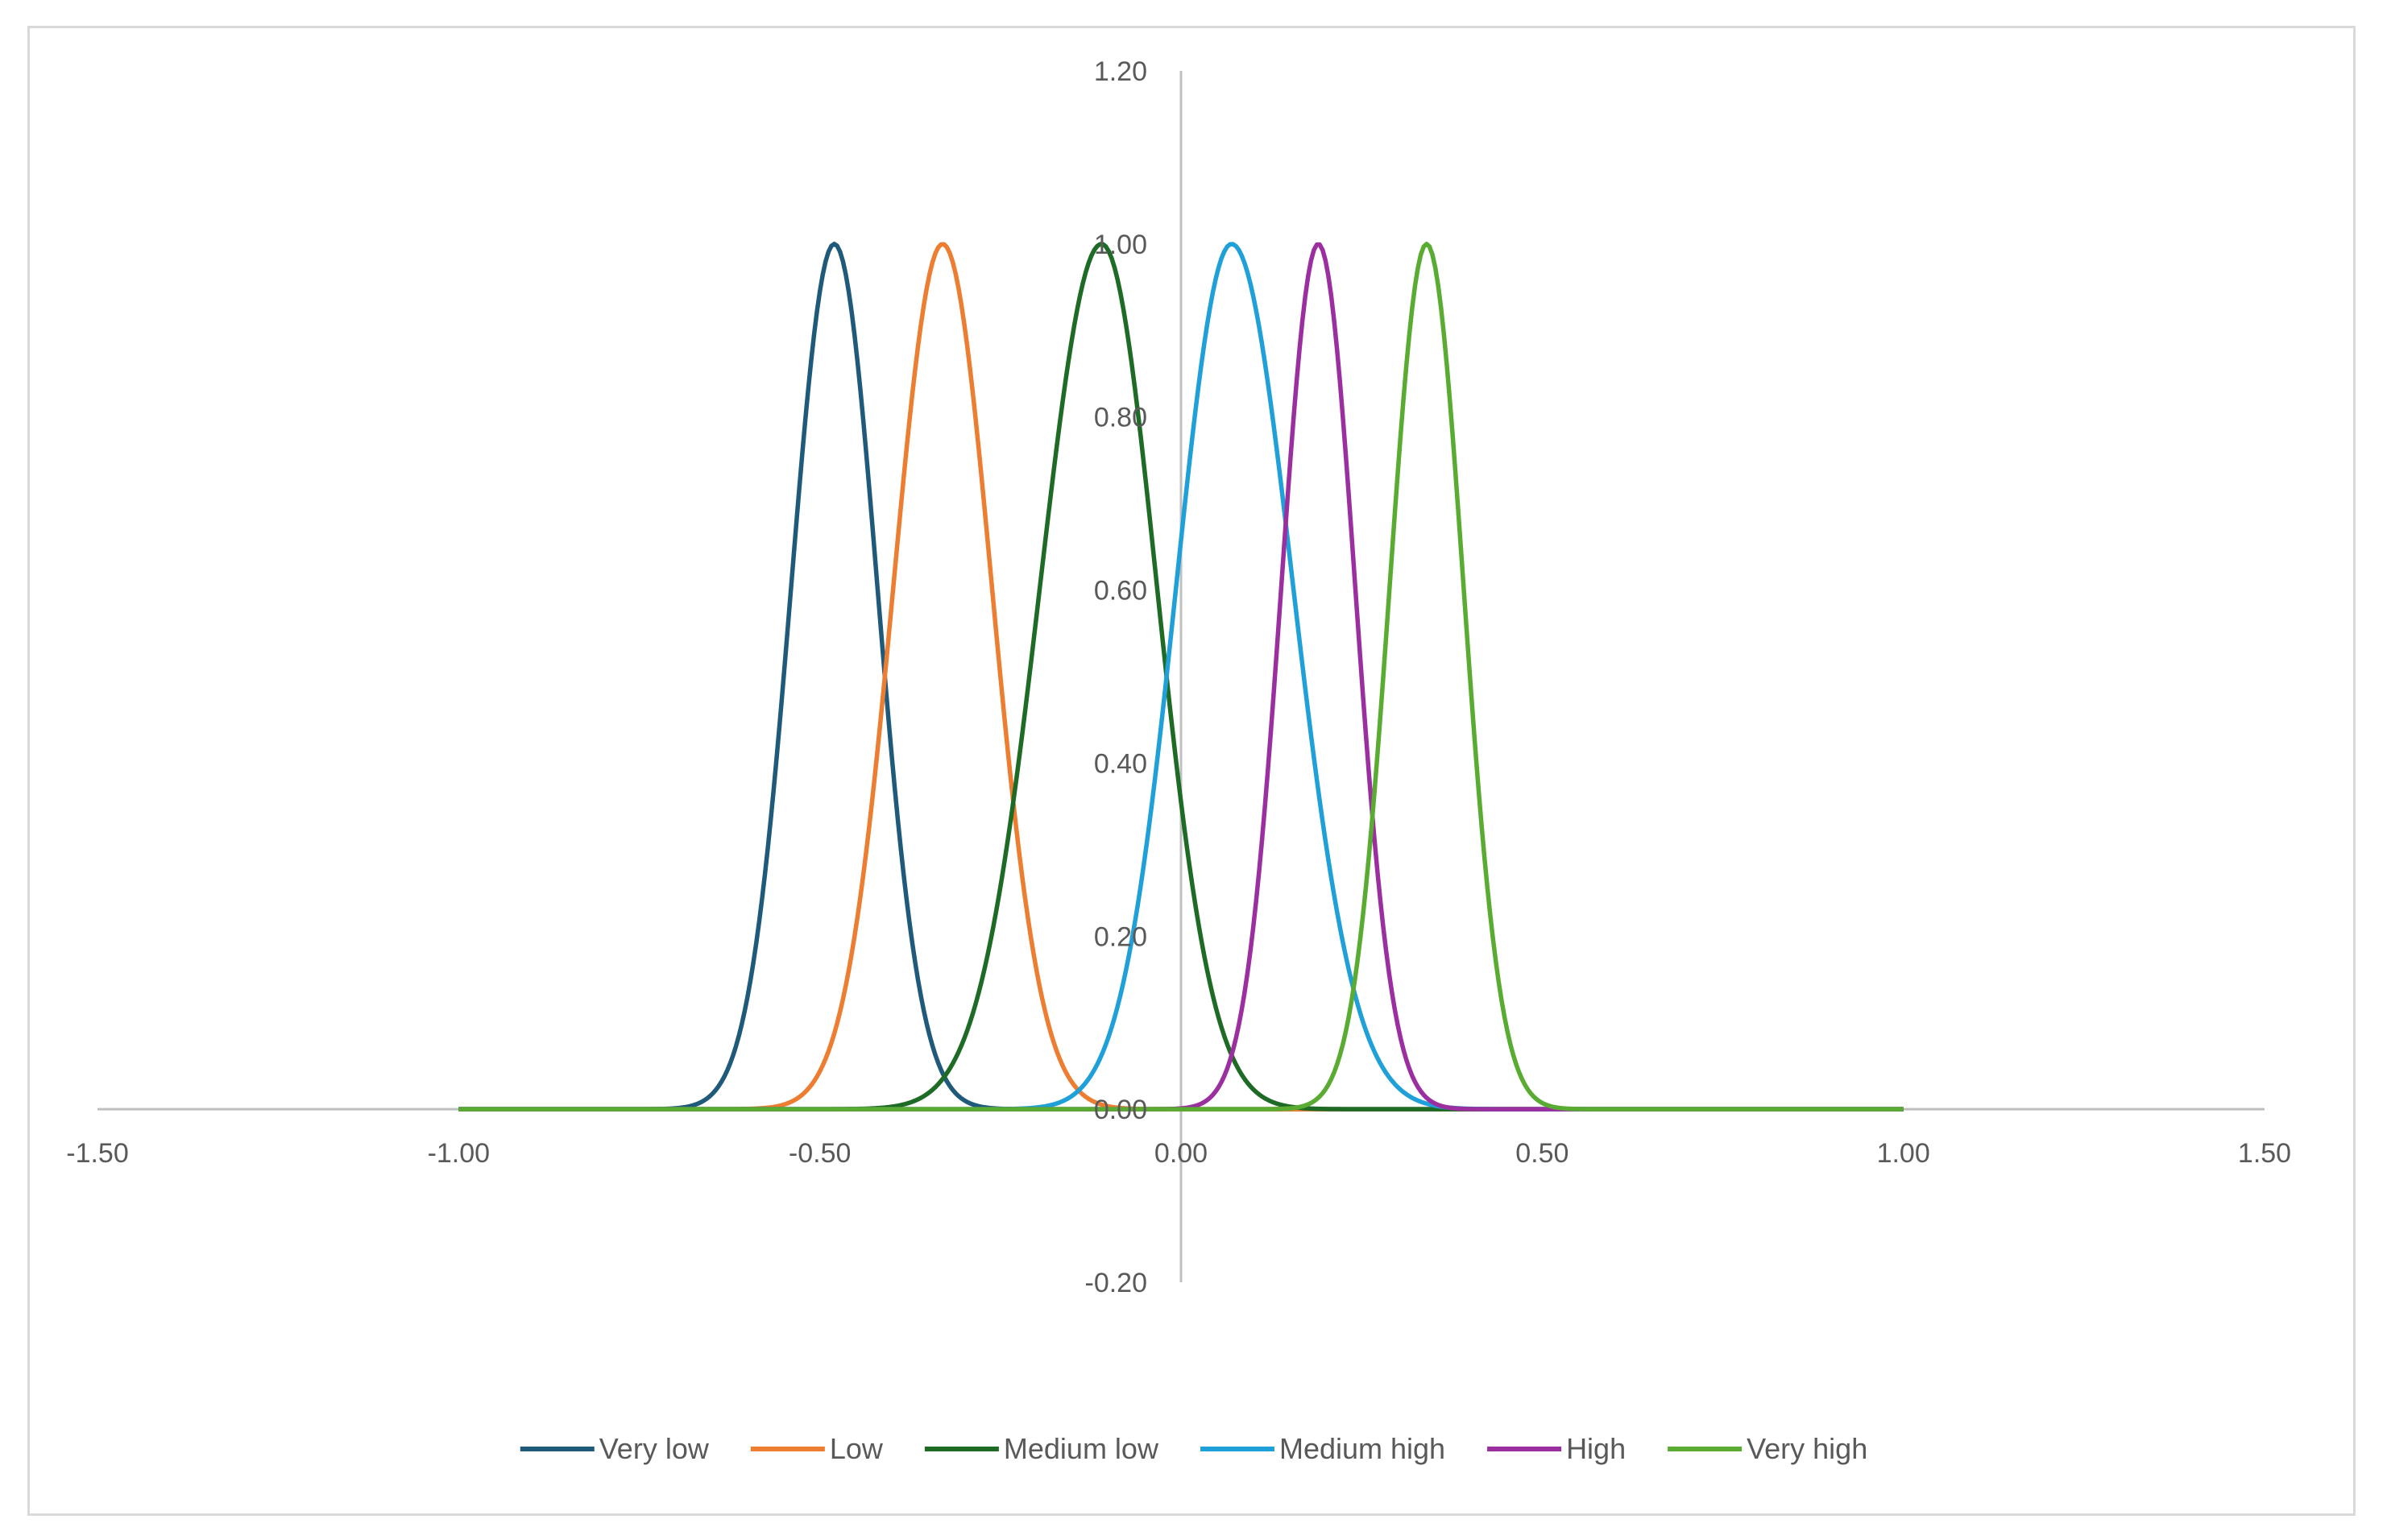 This screenshot has width=2387, height=1540. What do you see at coordinates (1542, 1153) in the screenshot?
I see `x-tick-label: 0.50` at bounding box center [1542, 1153].